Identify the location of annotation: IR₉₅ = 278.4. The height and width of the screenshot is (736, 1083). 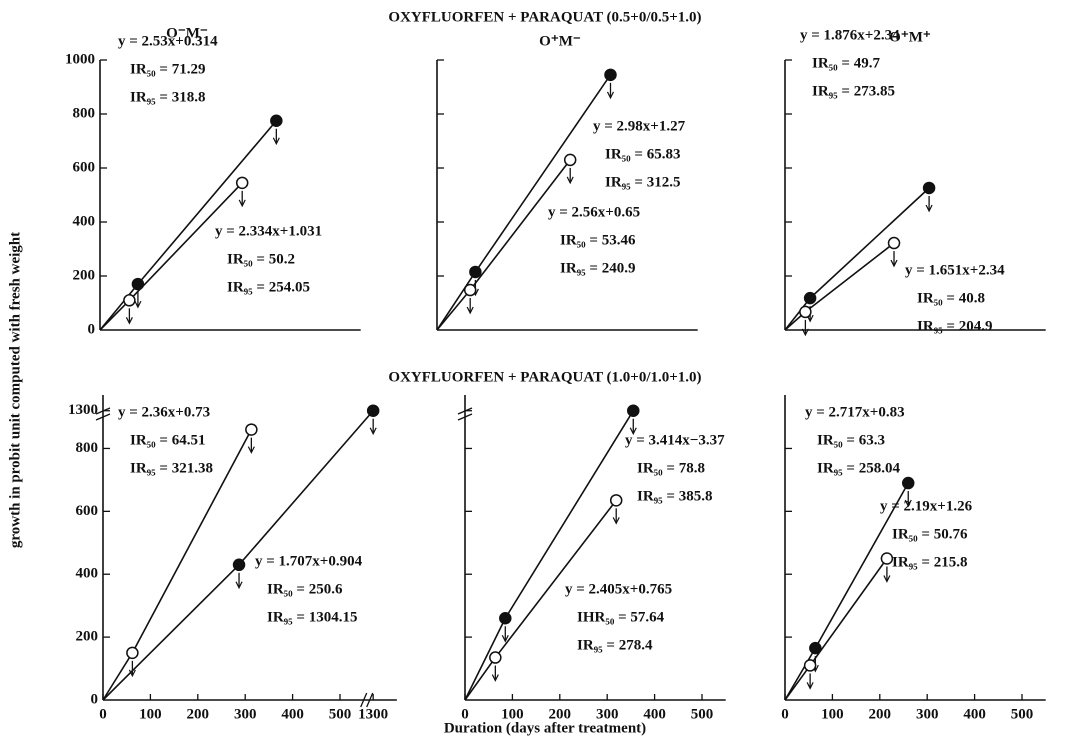
(615, 645).